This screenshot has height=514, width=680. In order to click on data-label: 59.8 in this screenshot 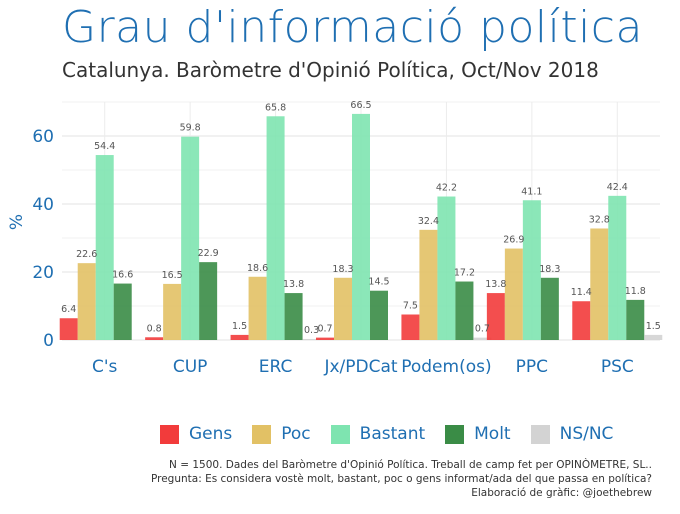, I will do `click(190, 128)`.